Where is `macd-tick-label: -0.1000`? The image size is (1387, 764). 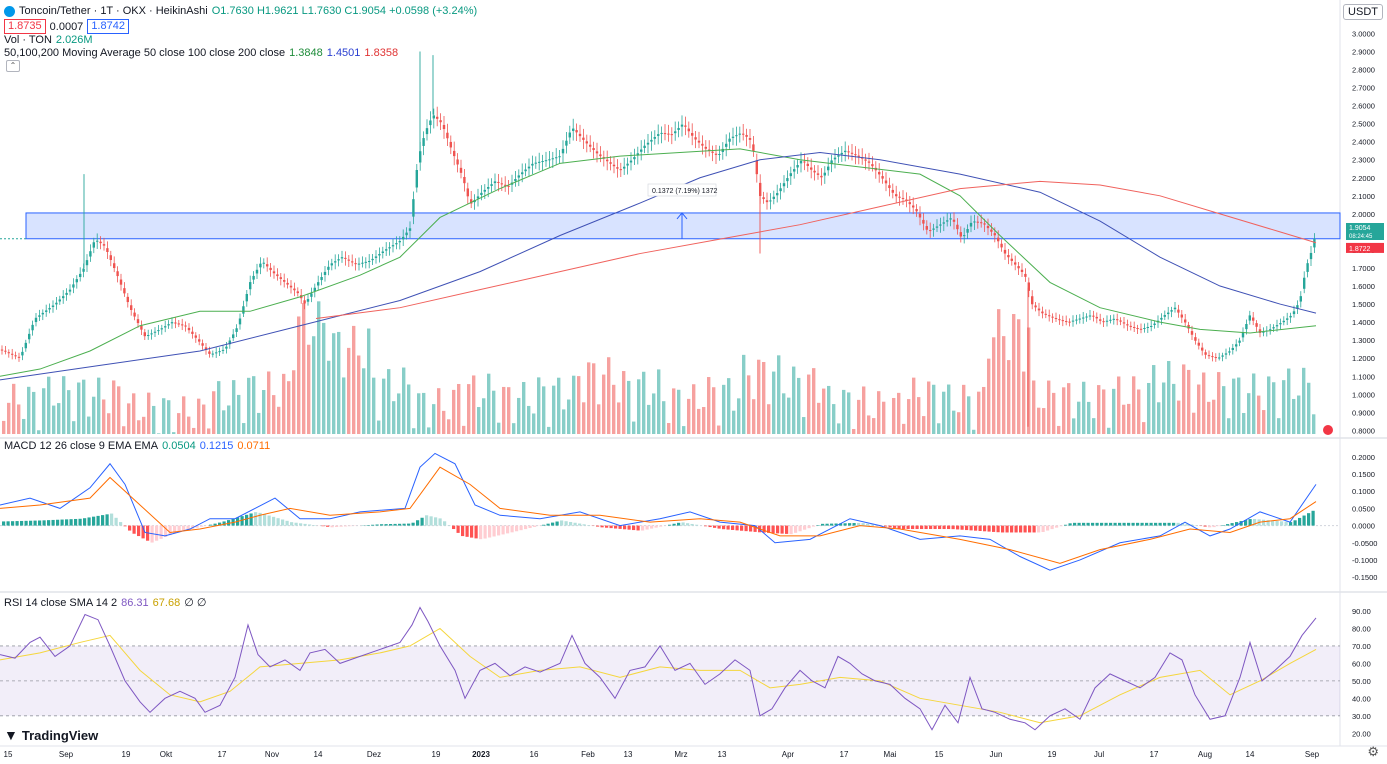 macd-tick-label: -0.1000 is located at coordinates (1364, 560).